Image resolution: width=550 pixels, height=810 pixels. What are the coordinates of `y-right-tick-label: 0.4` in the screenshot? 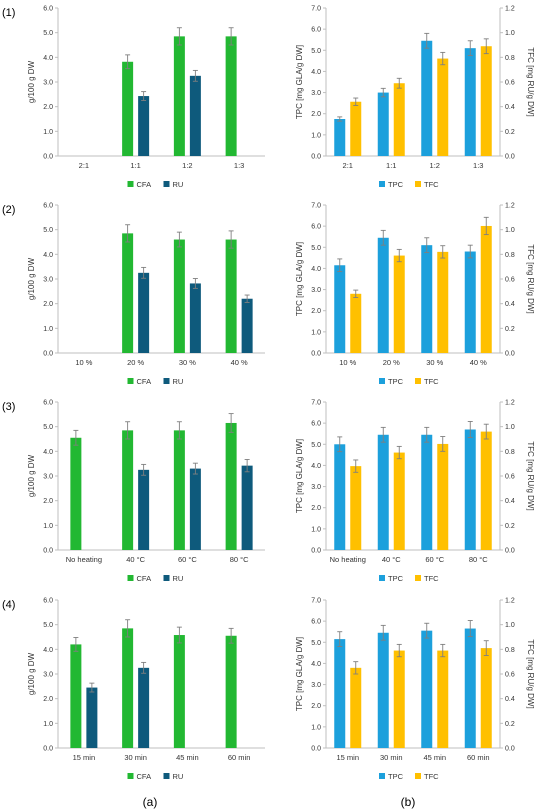 It's located at (510, 304).